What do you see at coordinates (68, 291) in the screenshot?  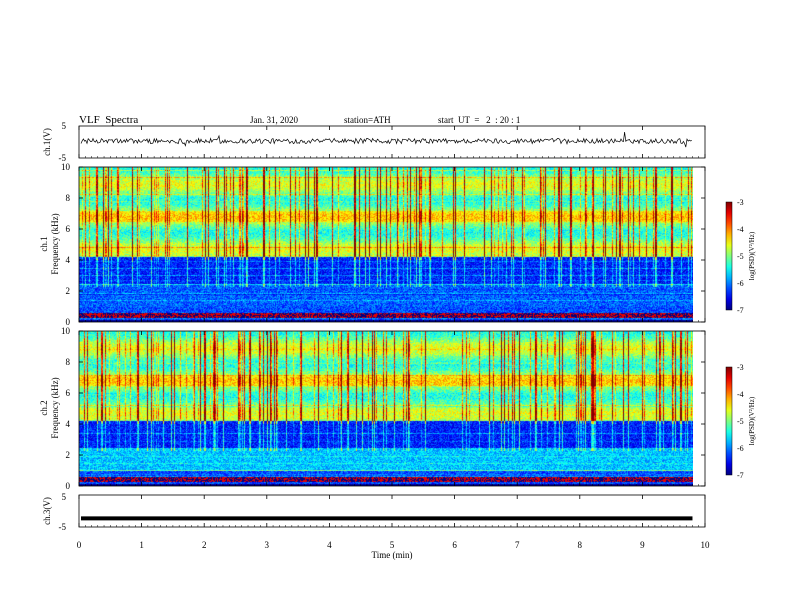 I see `spec1-ticks-ytick-1: 2` at bounding box center [68, 291].